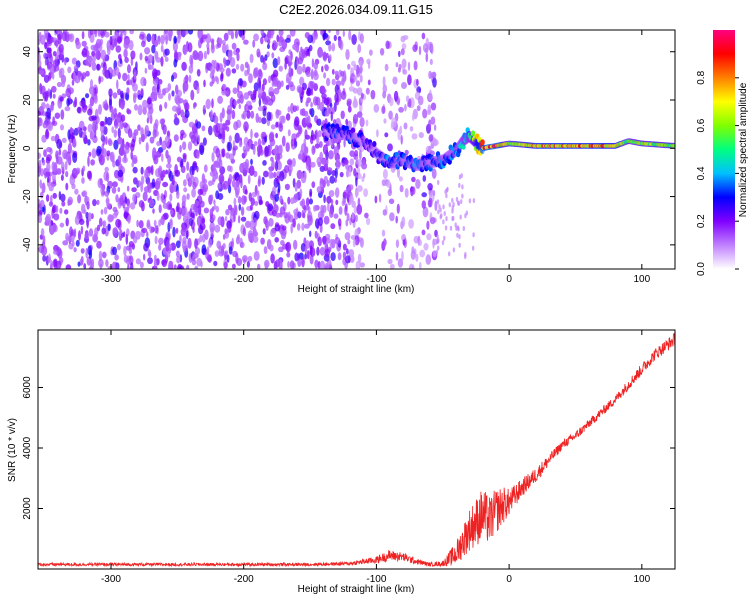 Image resolution: width=750 pixels, height=600 pixels. Describe the element at coordinates (27, 196) in the screenshot. I see `y-tick-label: -20` at that location.